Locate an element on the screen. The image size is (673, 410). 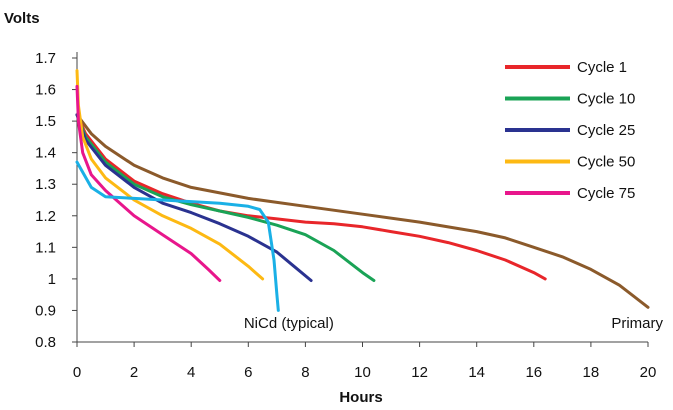
y-tick-label: 1.2 is located at coordinates (45, 216).